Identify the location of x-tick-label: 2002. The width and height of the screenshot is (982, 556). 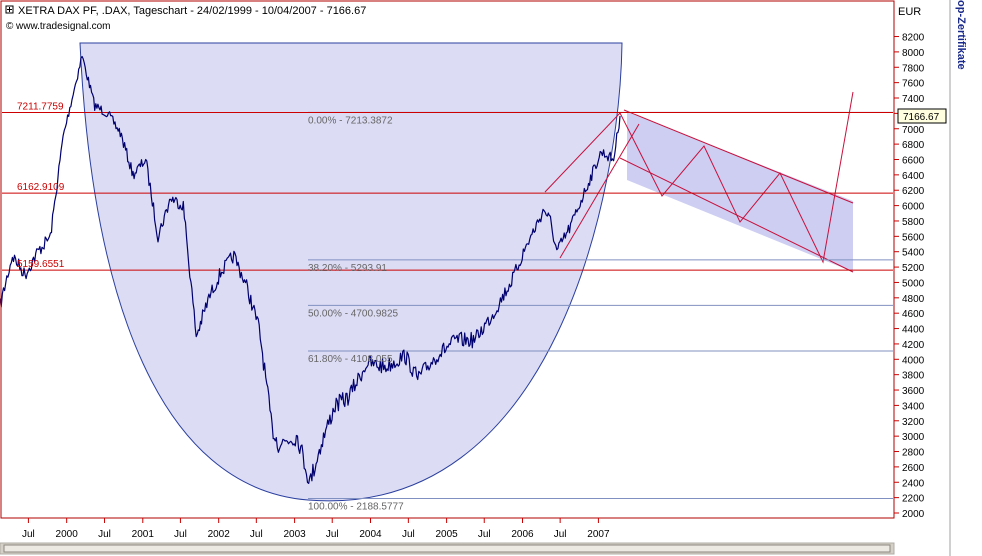
(219, 534).